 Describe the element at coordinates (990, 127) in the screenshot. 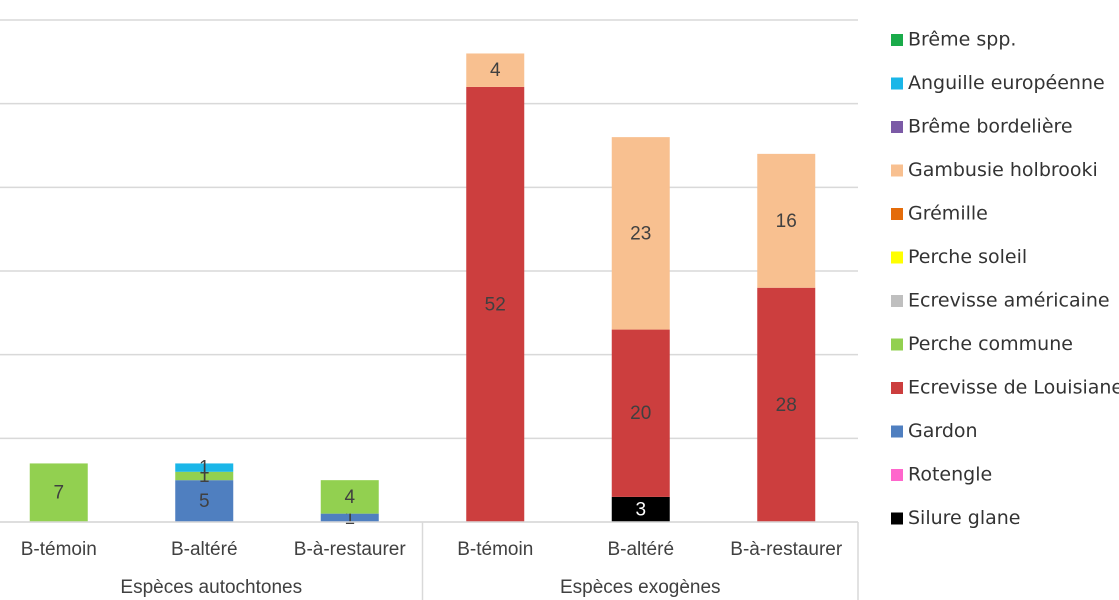

I see `legend-label: Brême bordelière` at that location.